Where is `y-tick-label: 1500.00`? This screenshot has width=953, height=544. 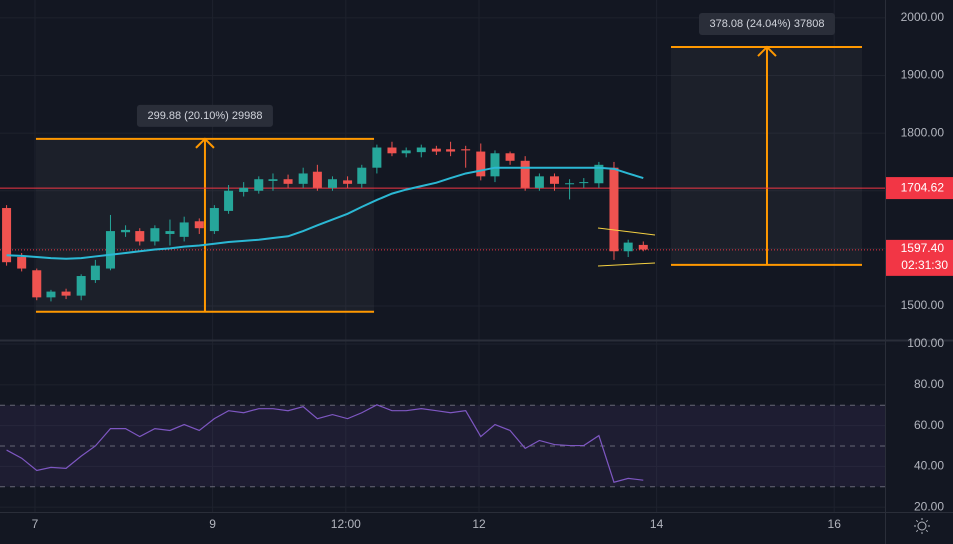 y-tick-label: 1500.00 is located at coordinates (923, 305).